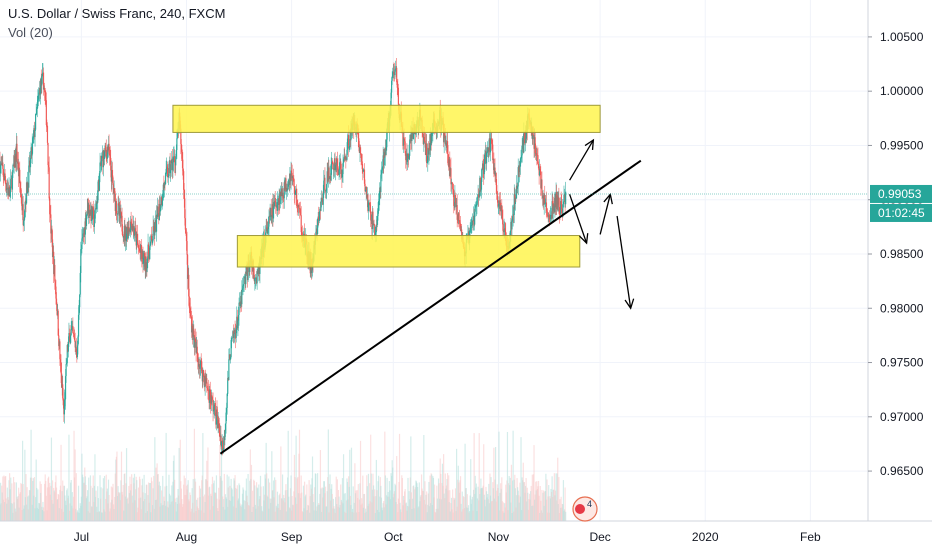  Describe the element at coordinates (580, 509) in the screenshot. I see `watermark-flag-icon` at that location.